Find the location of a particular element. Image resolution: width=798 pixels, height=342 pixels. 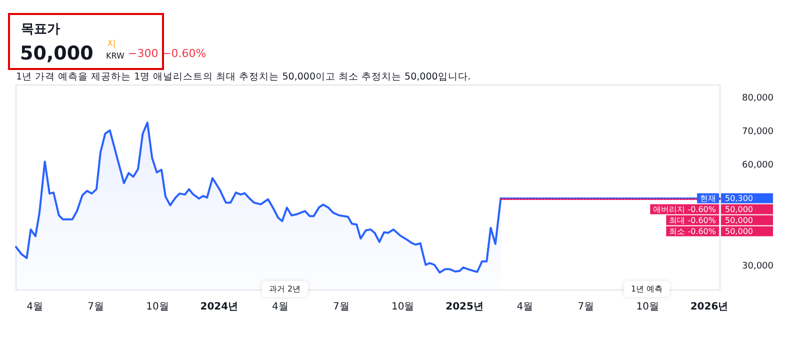

text: 1년 가격 예측을 제공하는 1명 애널리스트의 최대 추정치는 50,000이고 최소 추정치는 50,000입니다. is located at coordinates (243, 77).